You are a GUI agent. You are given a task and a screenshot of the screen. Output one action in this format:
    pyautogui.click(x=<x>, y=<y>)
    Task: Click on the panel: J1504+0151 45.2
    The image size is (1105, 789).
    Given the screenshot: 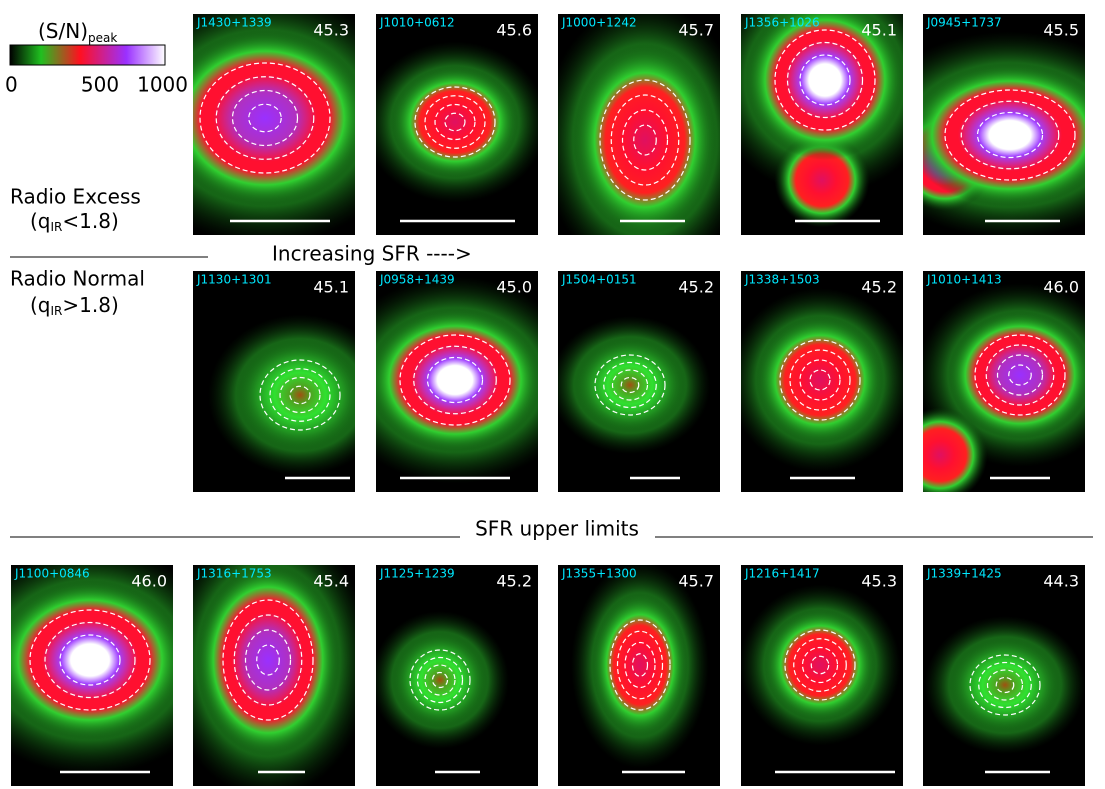 What is the action you would take?
    pyautogui.click(x=639, y=381)
    